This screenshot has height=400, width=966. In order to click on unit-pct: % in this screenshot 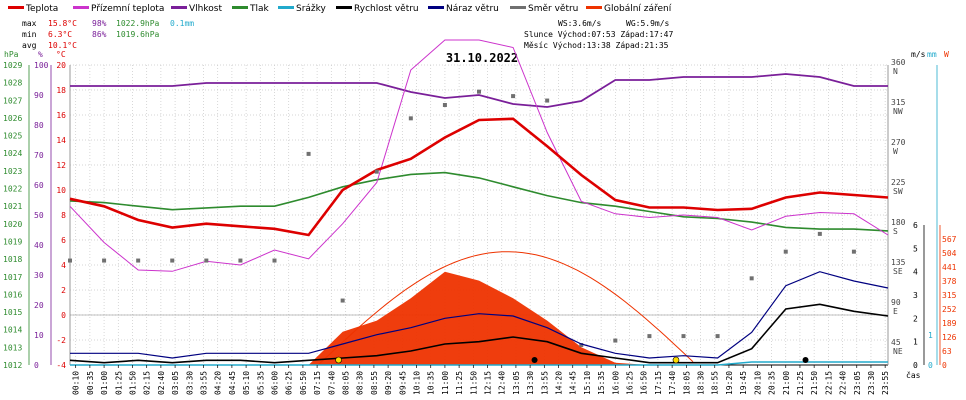, I will do `click(40, 54)`.